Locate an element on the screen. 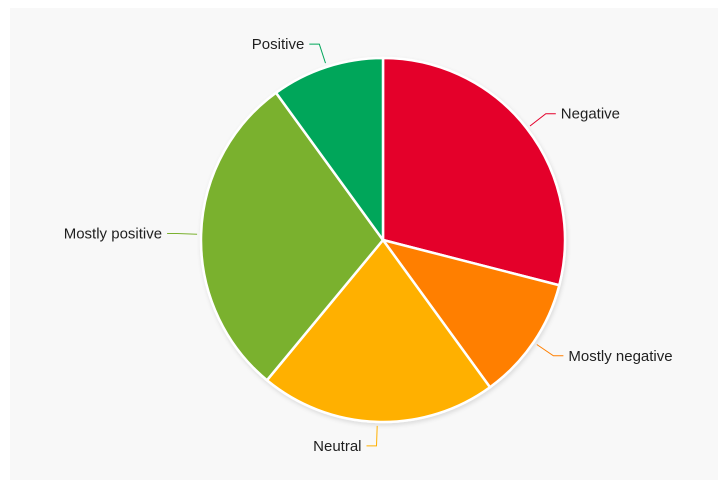 The width and height of the screenshot is (728, 484). slice-label-neutral: Neutral is located at coordinates (337, 446).